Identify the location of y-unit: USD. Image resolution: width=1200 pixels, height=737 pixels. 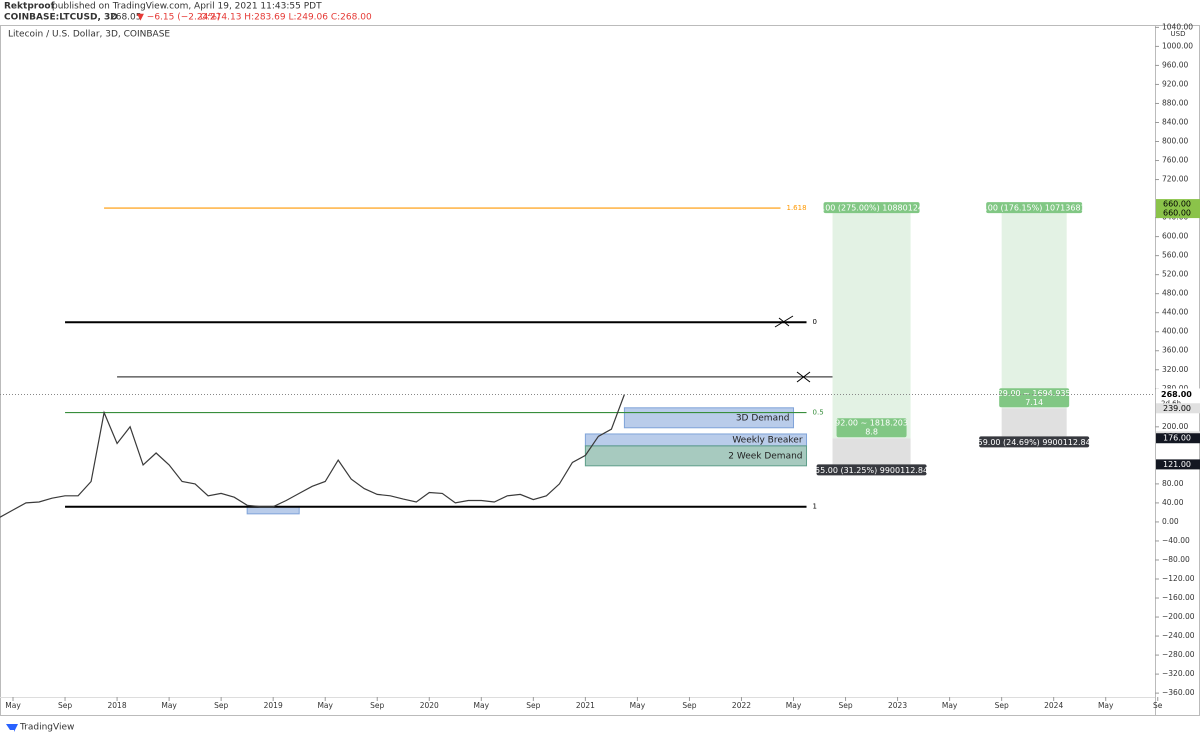
(1178, 34).